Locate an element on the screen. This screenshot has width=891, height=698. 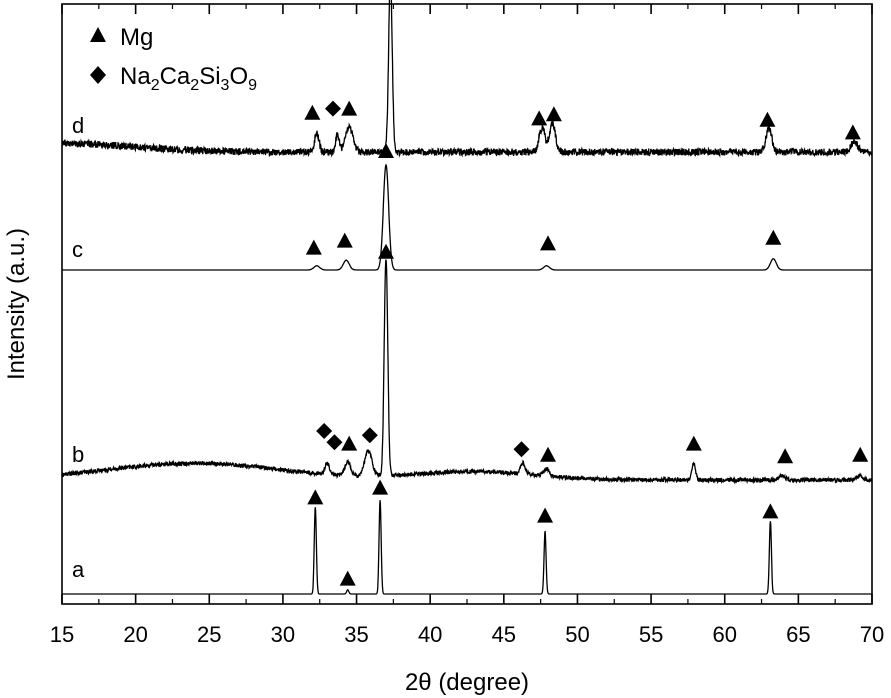
legend-label-part: Na is located at coordinates (135, 76).